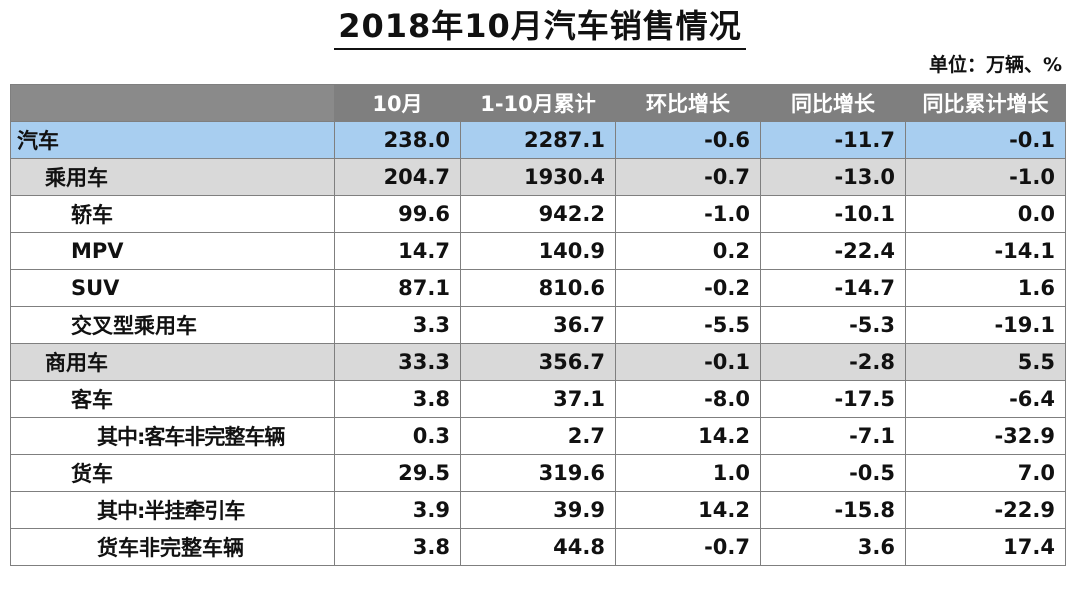 Image resolution: width=1080 pixels, height=596 pixels. What do you see at coordinates (833, 214) in the screenshot?
I see `value-cell: -10.1` at bounding box center [833, 214].